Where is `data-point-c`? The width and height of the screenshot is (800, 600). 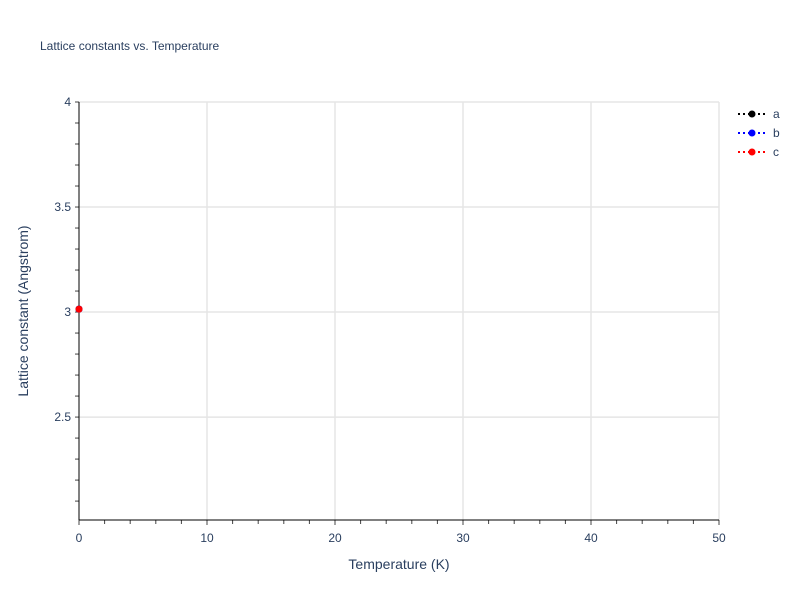
data-point-c is located at coordinates (79, 309).